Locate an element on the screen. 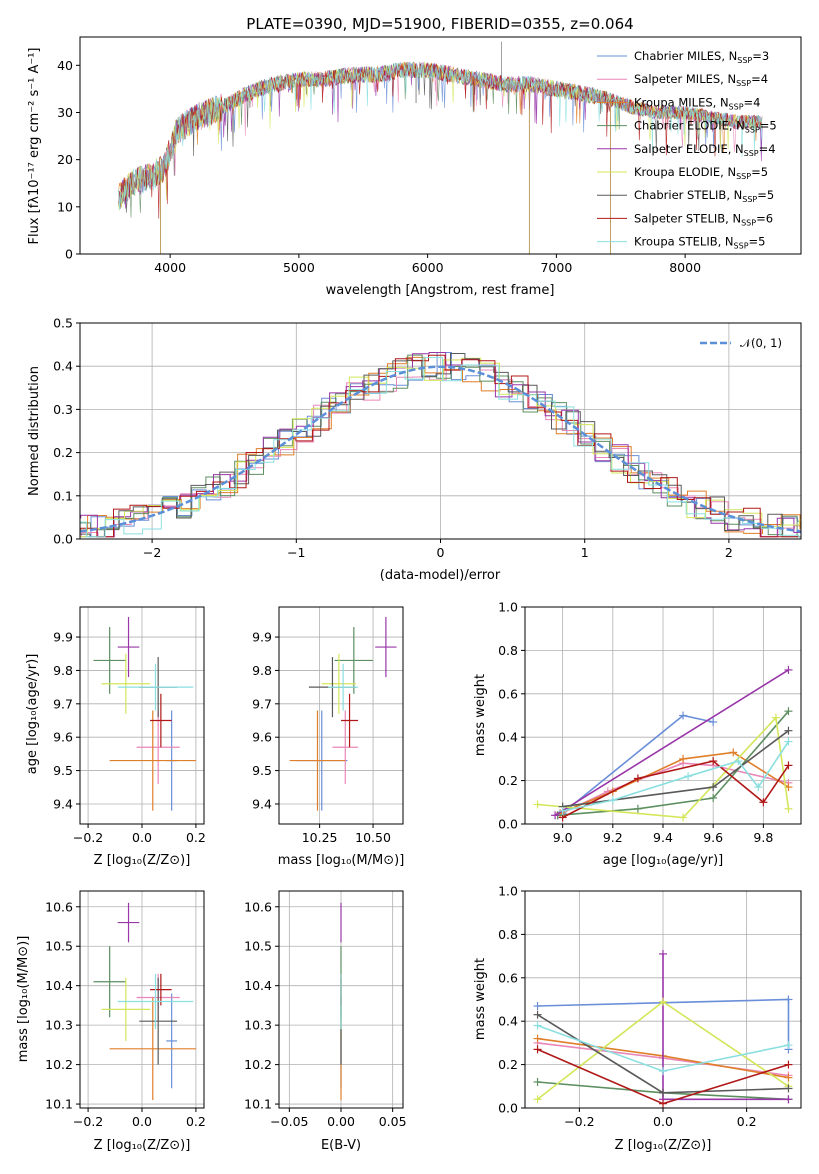  y-tick-label: 20 is located at coordinates (65, 159).